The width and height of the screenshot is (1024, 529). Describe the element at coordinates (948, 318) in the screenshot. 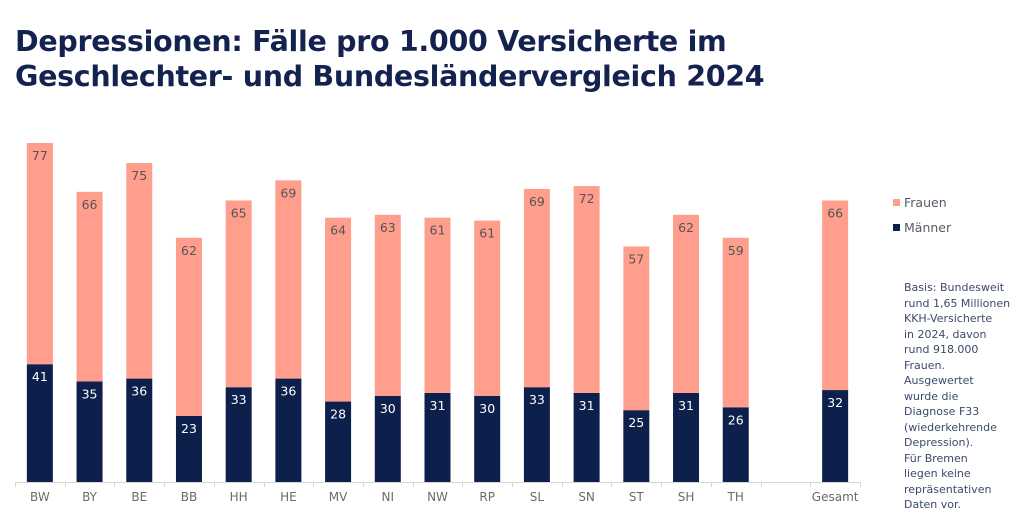

I see `footnote-line: KKH-Versicherte` at that location.